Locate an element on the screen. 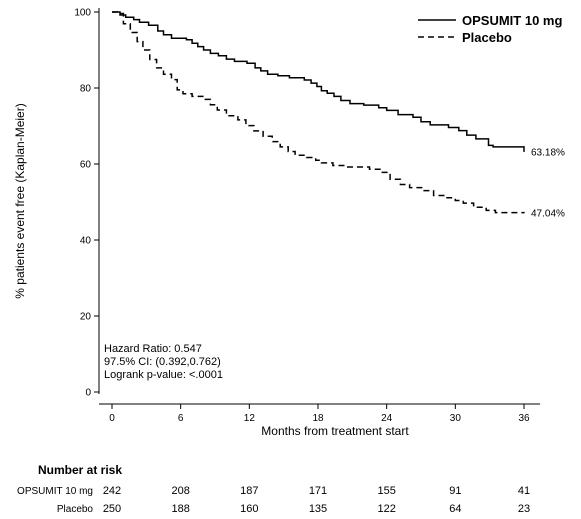  logrank-p-value-text: Logrank p-value: <.0001 is located at coordinates (163, 375).